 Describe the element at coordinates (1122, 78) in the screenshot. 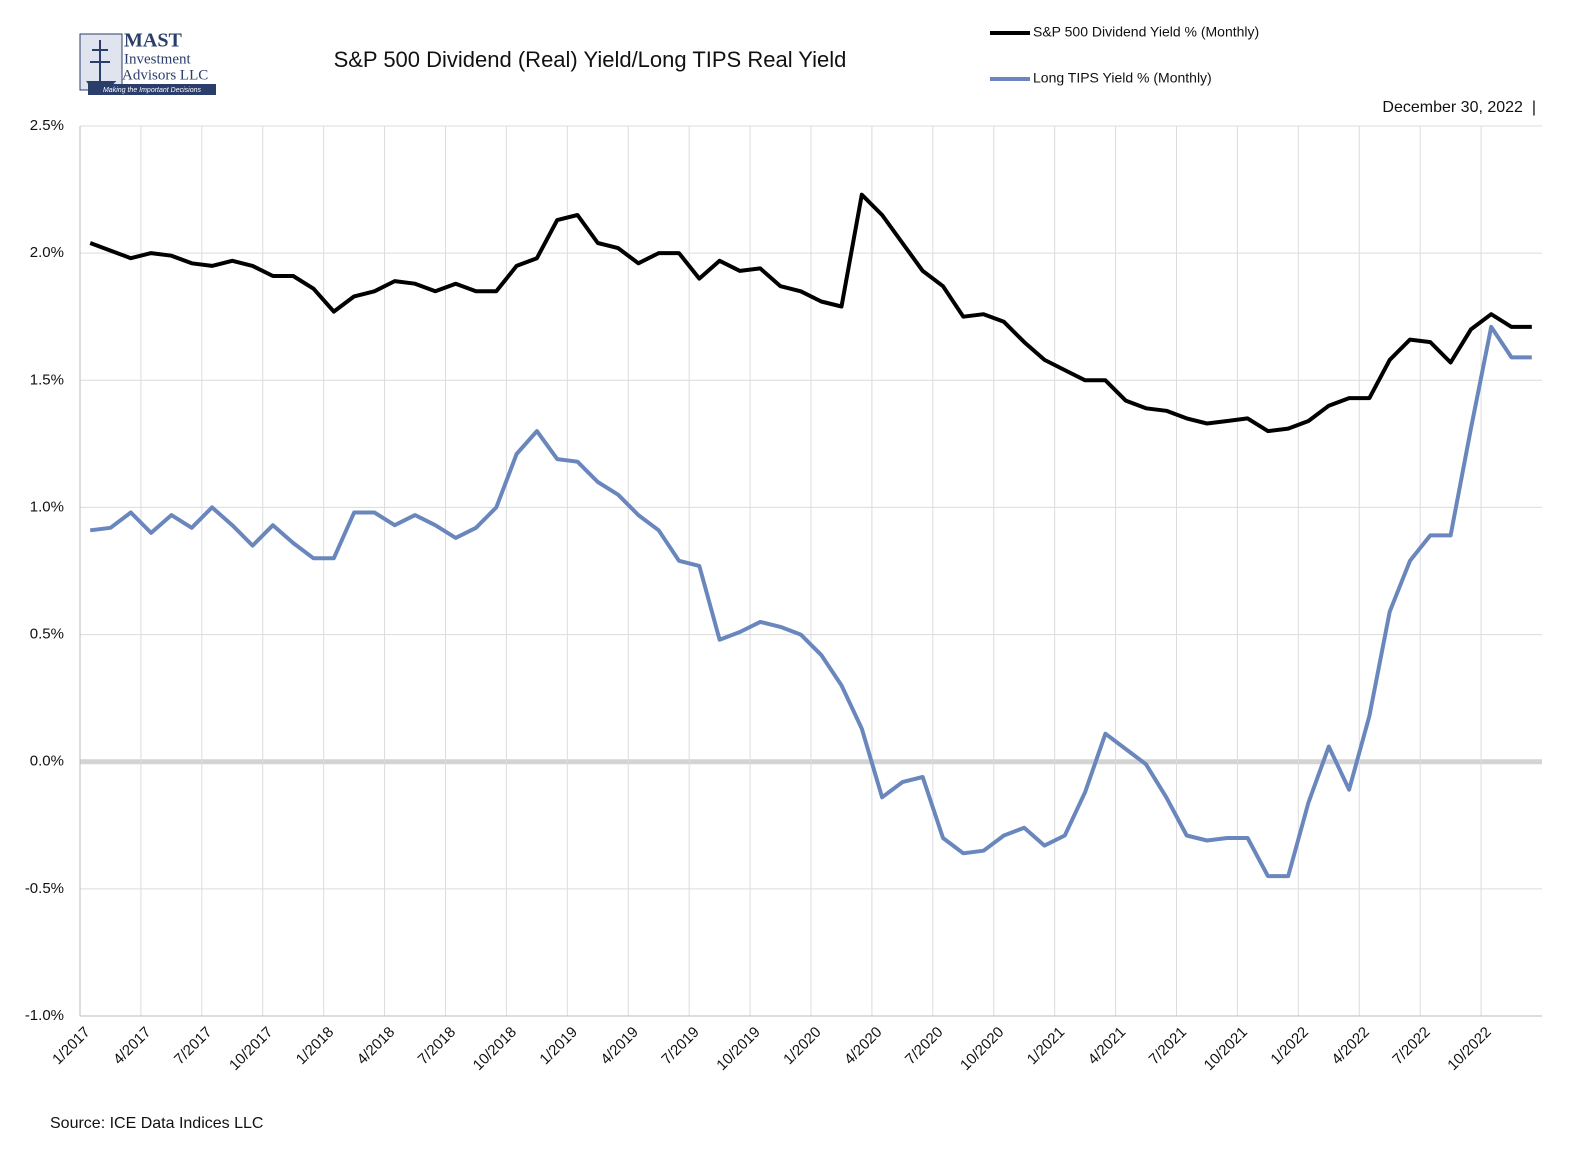

I see `legend-label: Long TIPS Yield % (Monthly)` at that location.